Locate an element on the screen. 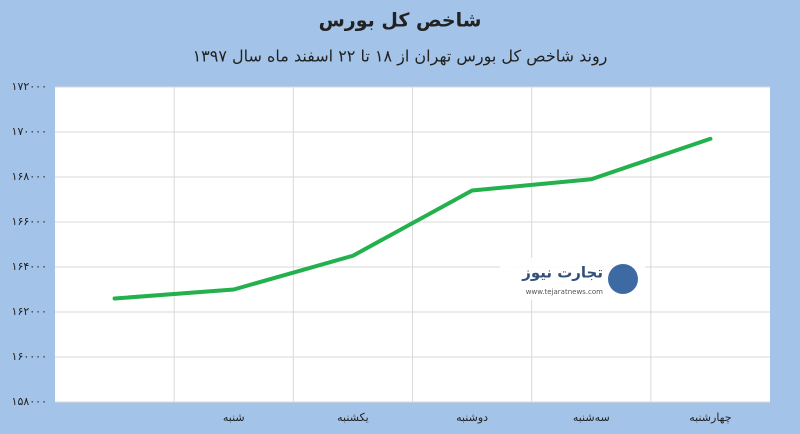 The height and width of the screenshot is (434, 800). x-tick-label: دوشنبه is located at coordinates (472, 417).